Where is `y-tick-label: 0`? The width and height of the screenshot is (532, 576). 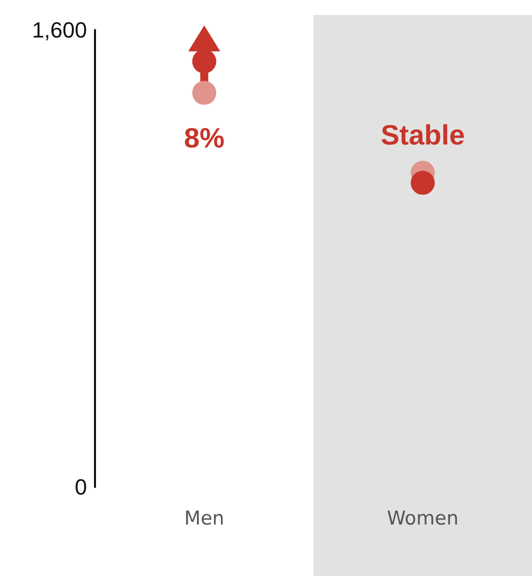 y-tick-label: 0 is located at coordinates (80, 487).